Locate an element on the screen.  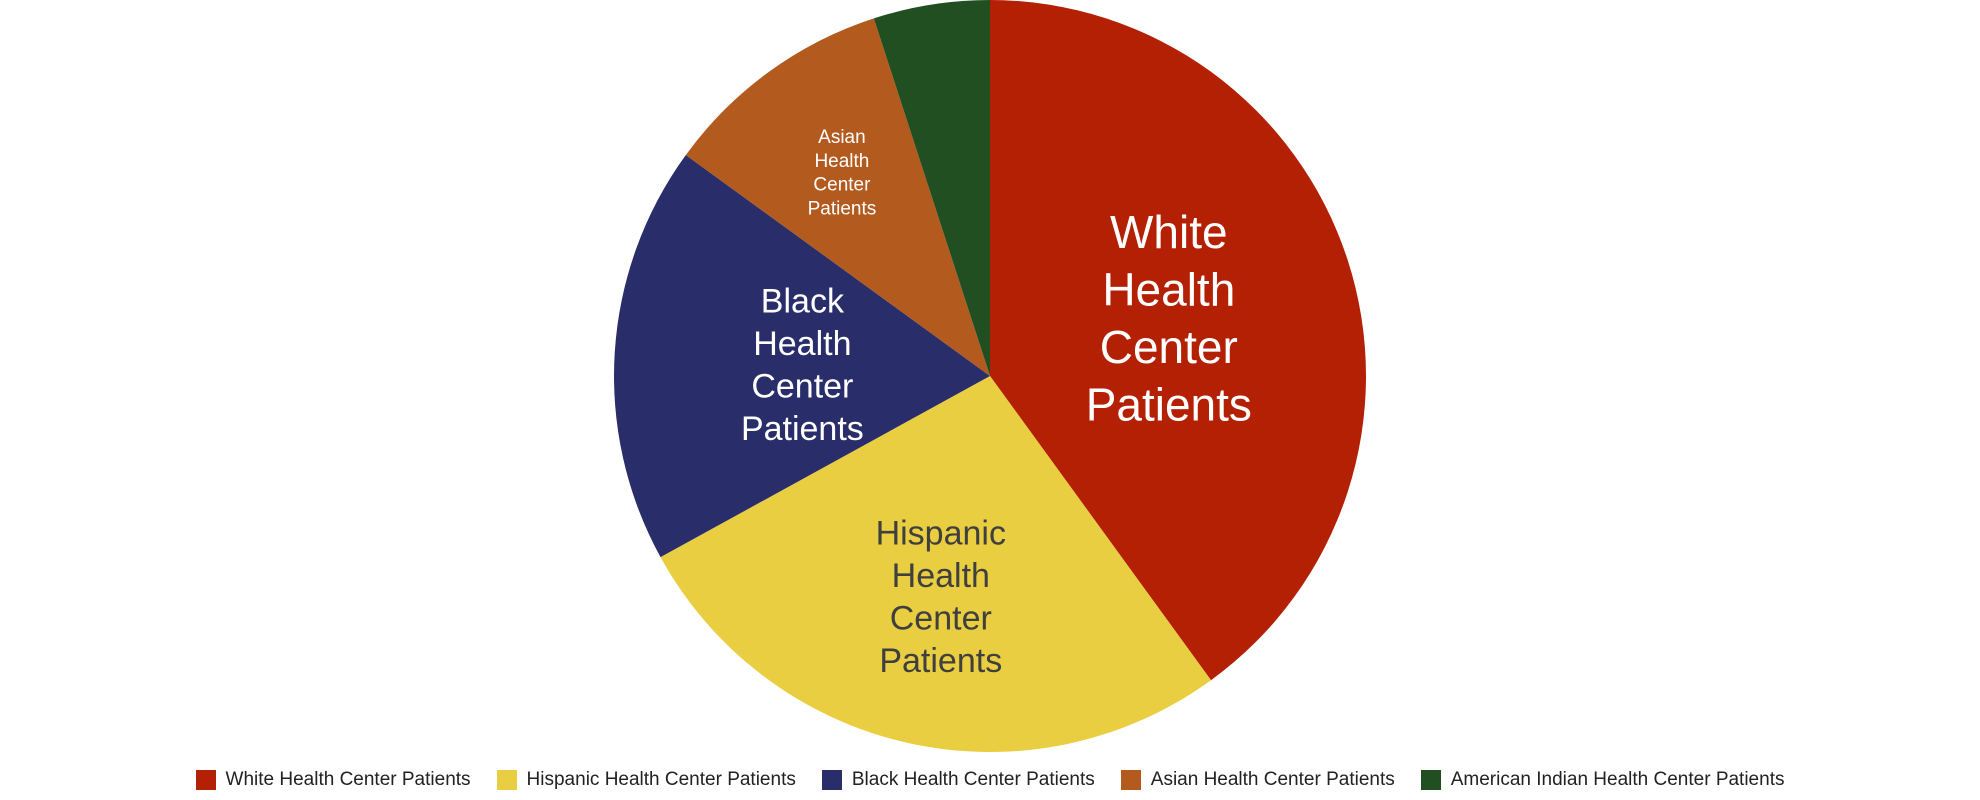
legend-swatch-asian is located at coordinates (1130, 780).